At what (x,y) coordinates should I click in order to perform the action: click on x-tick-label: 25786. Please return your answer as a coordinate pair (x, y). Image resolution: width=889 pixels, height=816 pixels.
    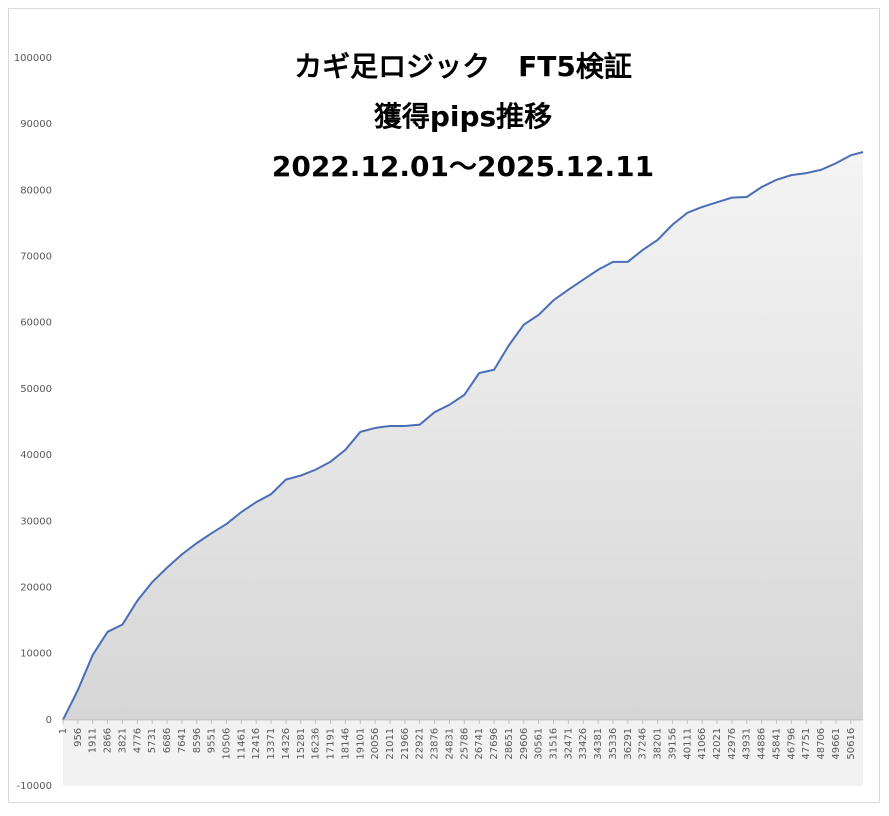
    Looking at the image, I should click on (464, 744).